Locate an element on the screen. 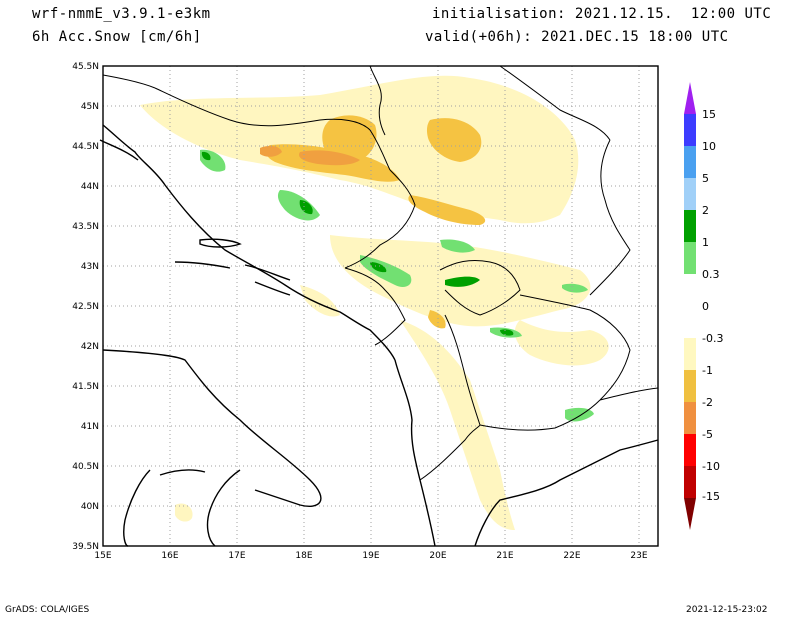  legend-level: -1 is located at coordinates (707, 370).